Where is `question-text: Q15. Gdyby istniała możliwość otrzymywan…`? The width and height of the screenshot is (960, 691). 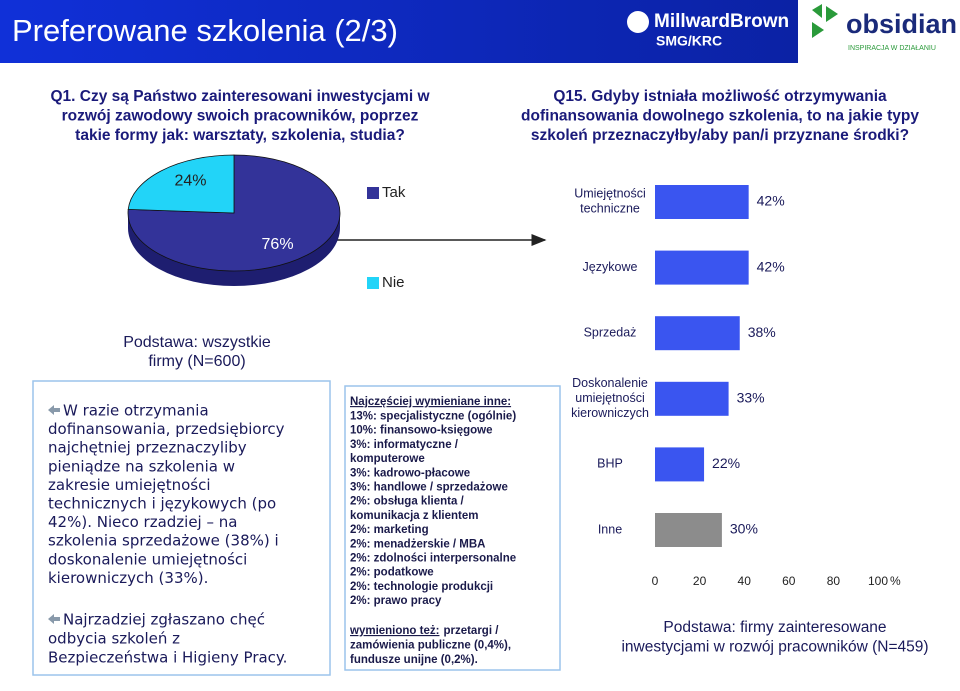 question-text: Q15. Gdyby istniała możliwość otrzymywan… is located at coordinates (720, 96).